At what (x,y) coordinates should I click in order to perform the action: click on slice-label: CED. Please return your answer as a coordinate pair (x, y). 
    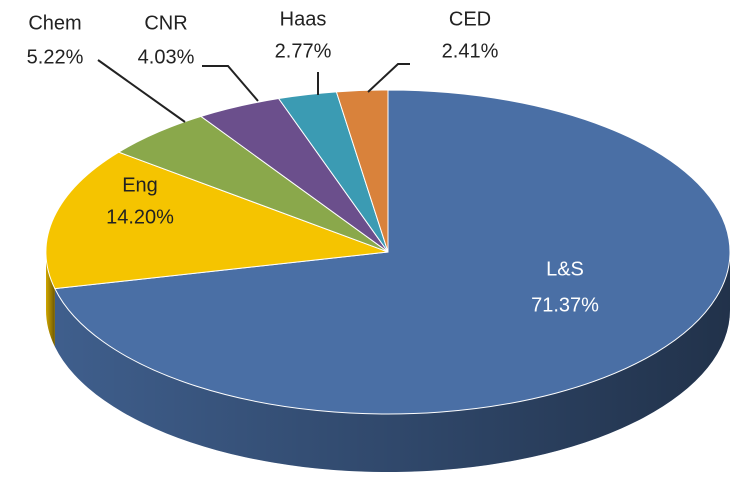
    Looking at the image, I should click on (470, 19).